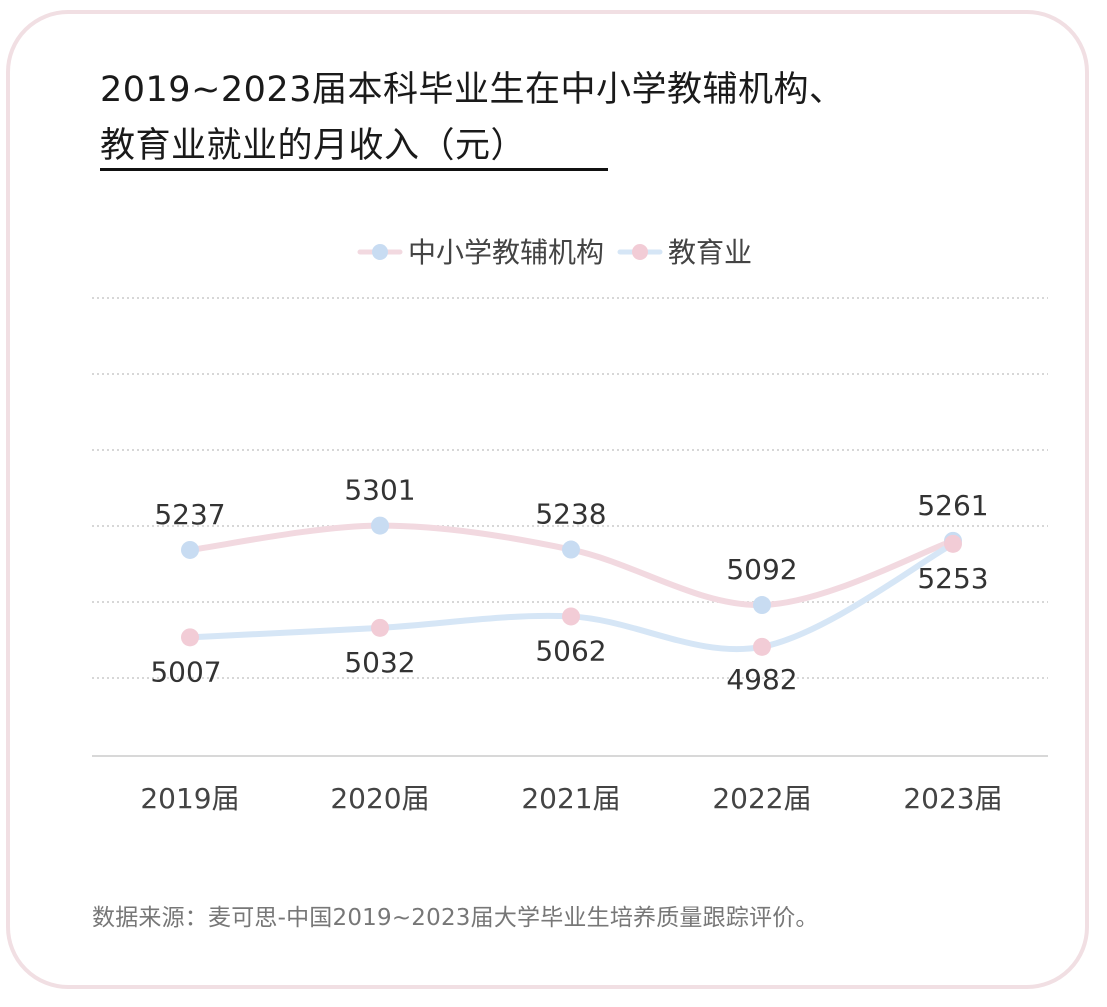 Image resolution: width=1107 pixels, height=1007 pixels. I want to click on data-label: 5032, so click(379, 662).